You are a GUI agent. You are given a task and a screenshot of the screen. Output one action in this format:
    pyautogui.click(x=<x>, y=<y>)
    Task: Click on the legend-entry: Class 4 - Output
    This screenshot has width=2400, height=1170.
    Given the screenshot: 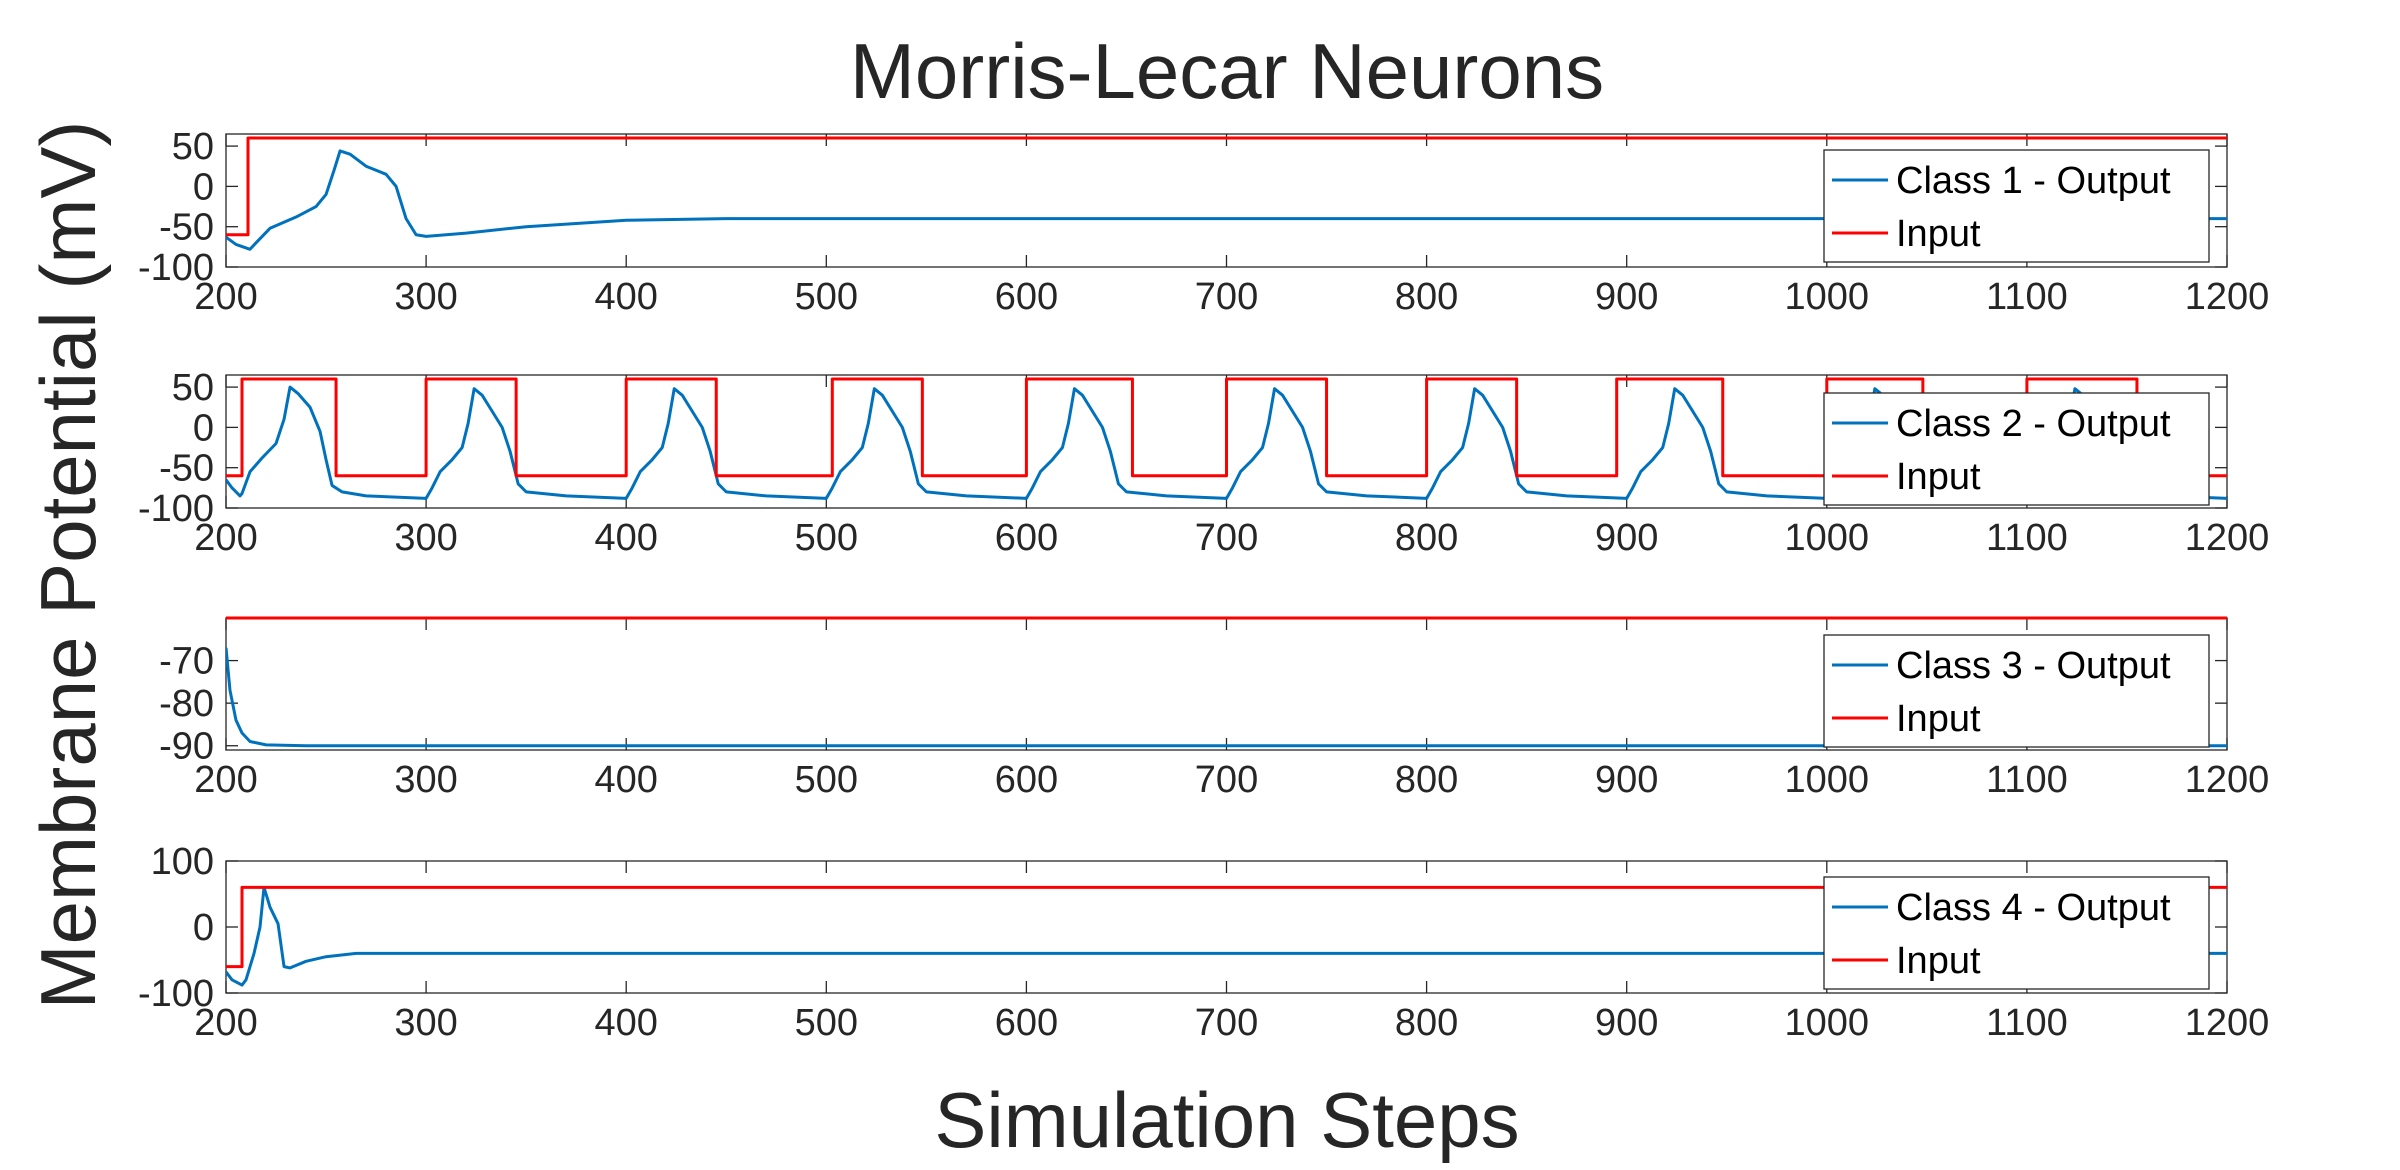 What is the action you would take?
    pyautogui.click(x=2033, y=908)
    